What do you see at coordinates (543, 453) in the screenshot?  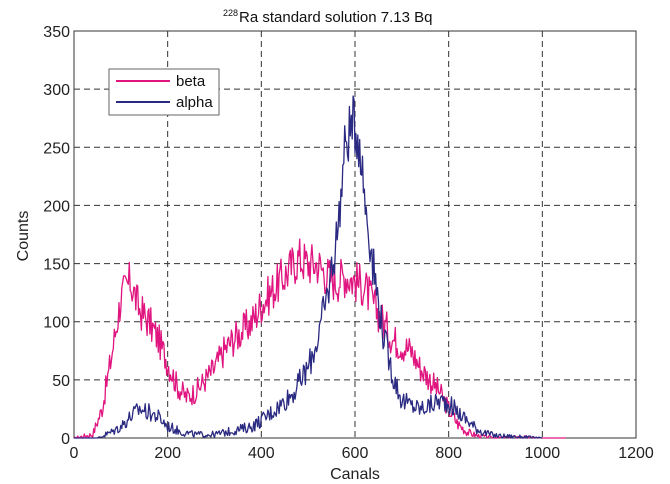 I see `x-tick-label: 1000` at bounding box center [543, 453].